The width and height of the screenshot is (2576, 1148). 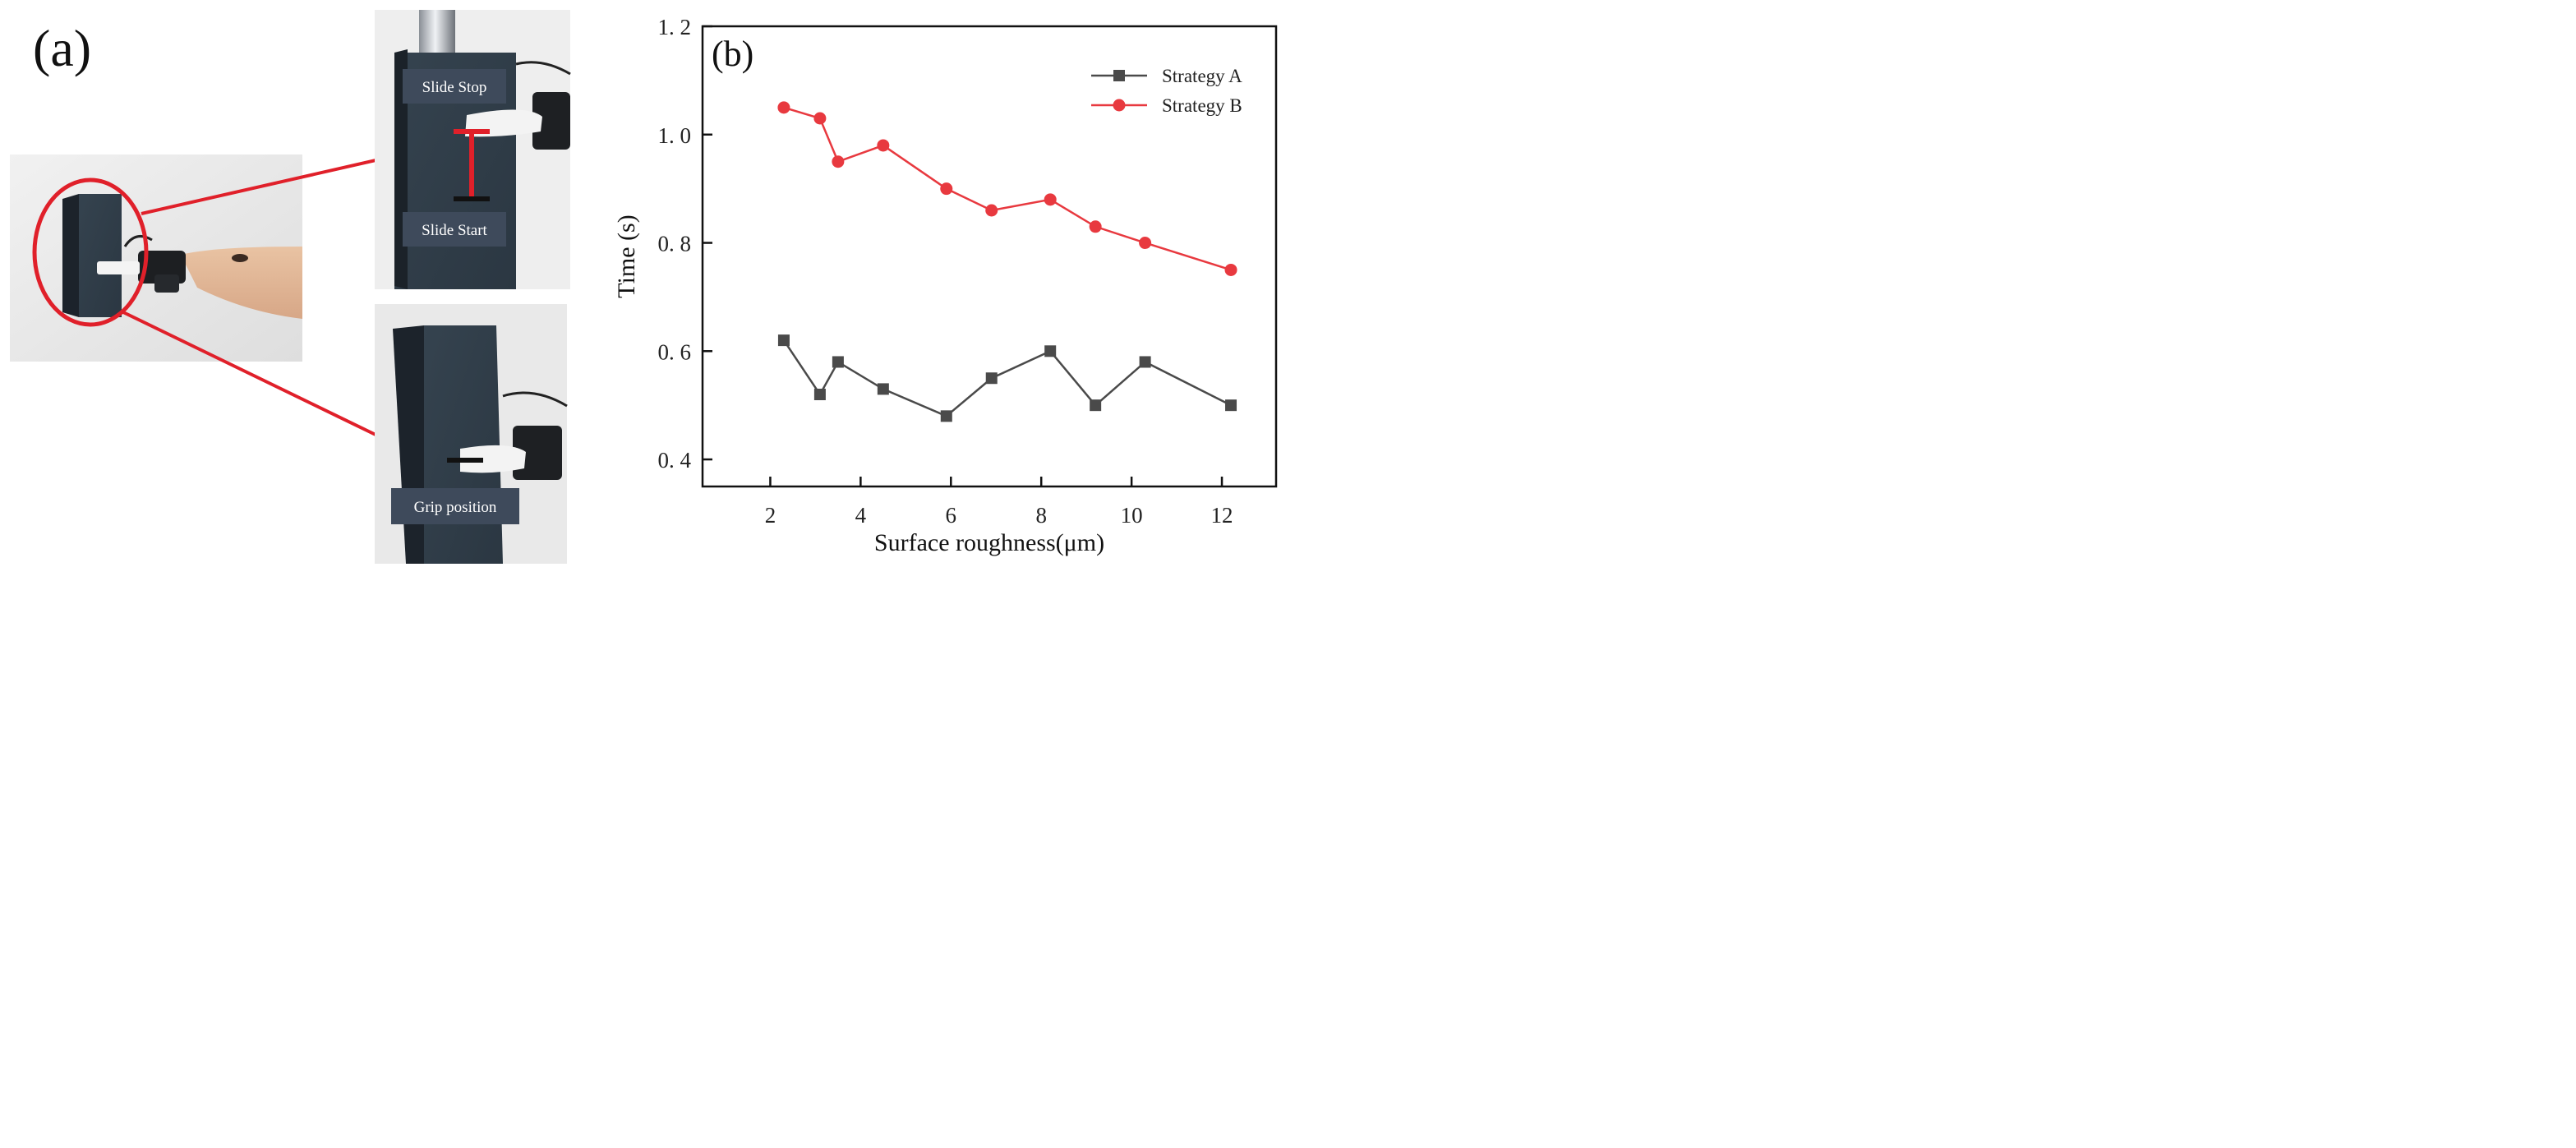 I want to click on legend-label: Strategy A, so click(x=1202, y=76).